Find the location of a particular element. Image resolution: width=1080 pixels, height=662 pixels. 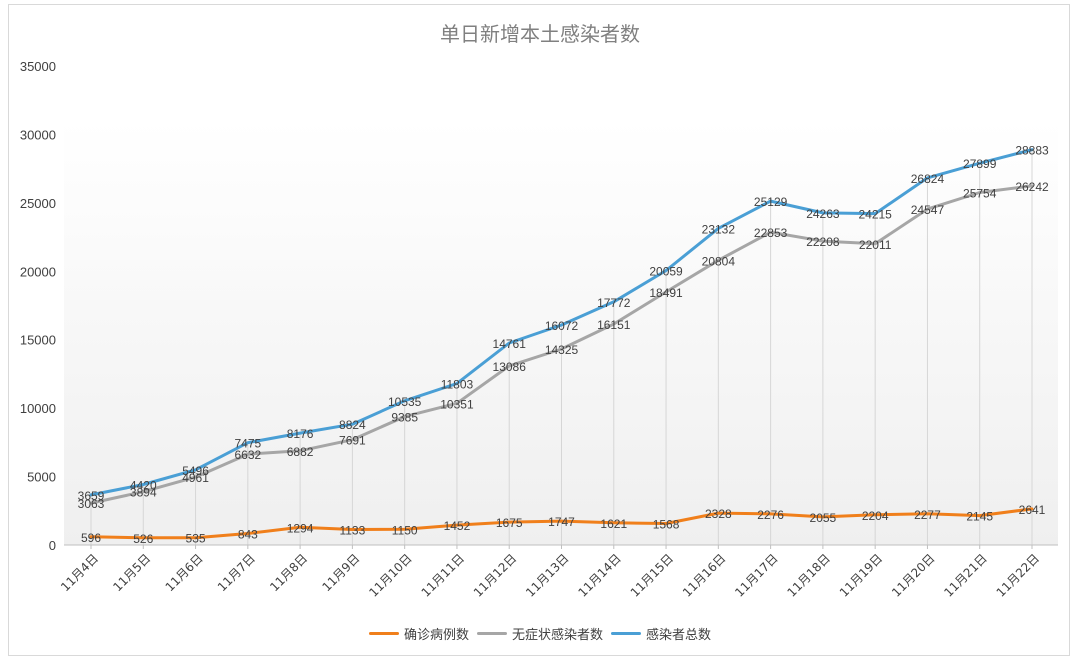

data-label: 22853 is located at coordinates (771, 233).